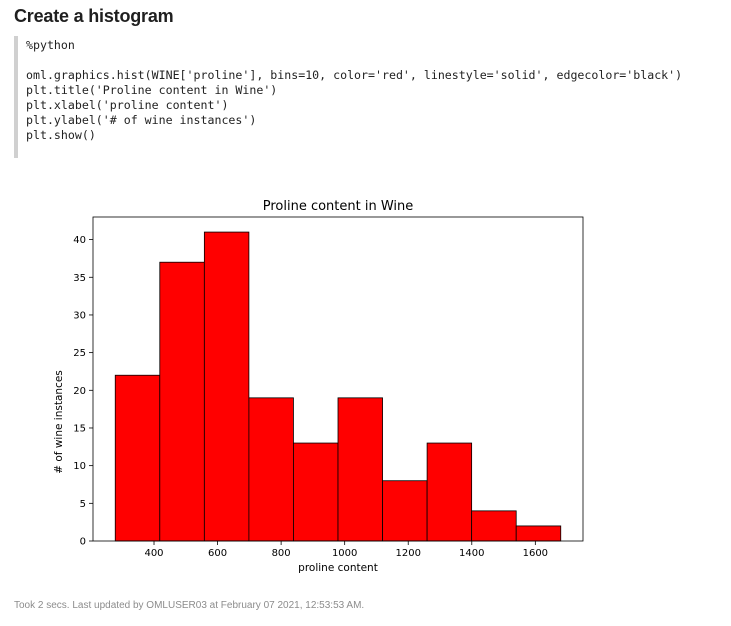 This screenshot has height=626, width=731. Describe the element at coordinates (59, 422) in the screenshot. I see `y-axis-label: # of wine instances` at that location.